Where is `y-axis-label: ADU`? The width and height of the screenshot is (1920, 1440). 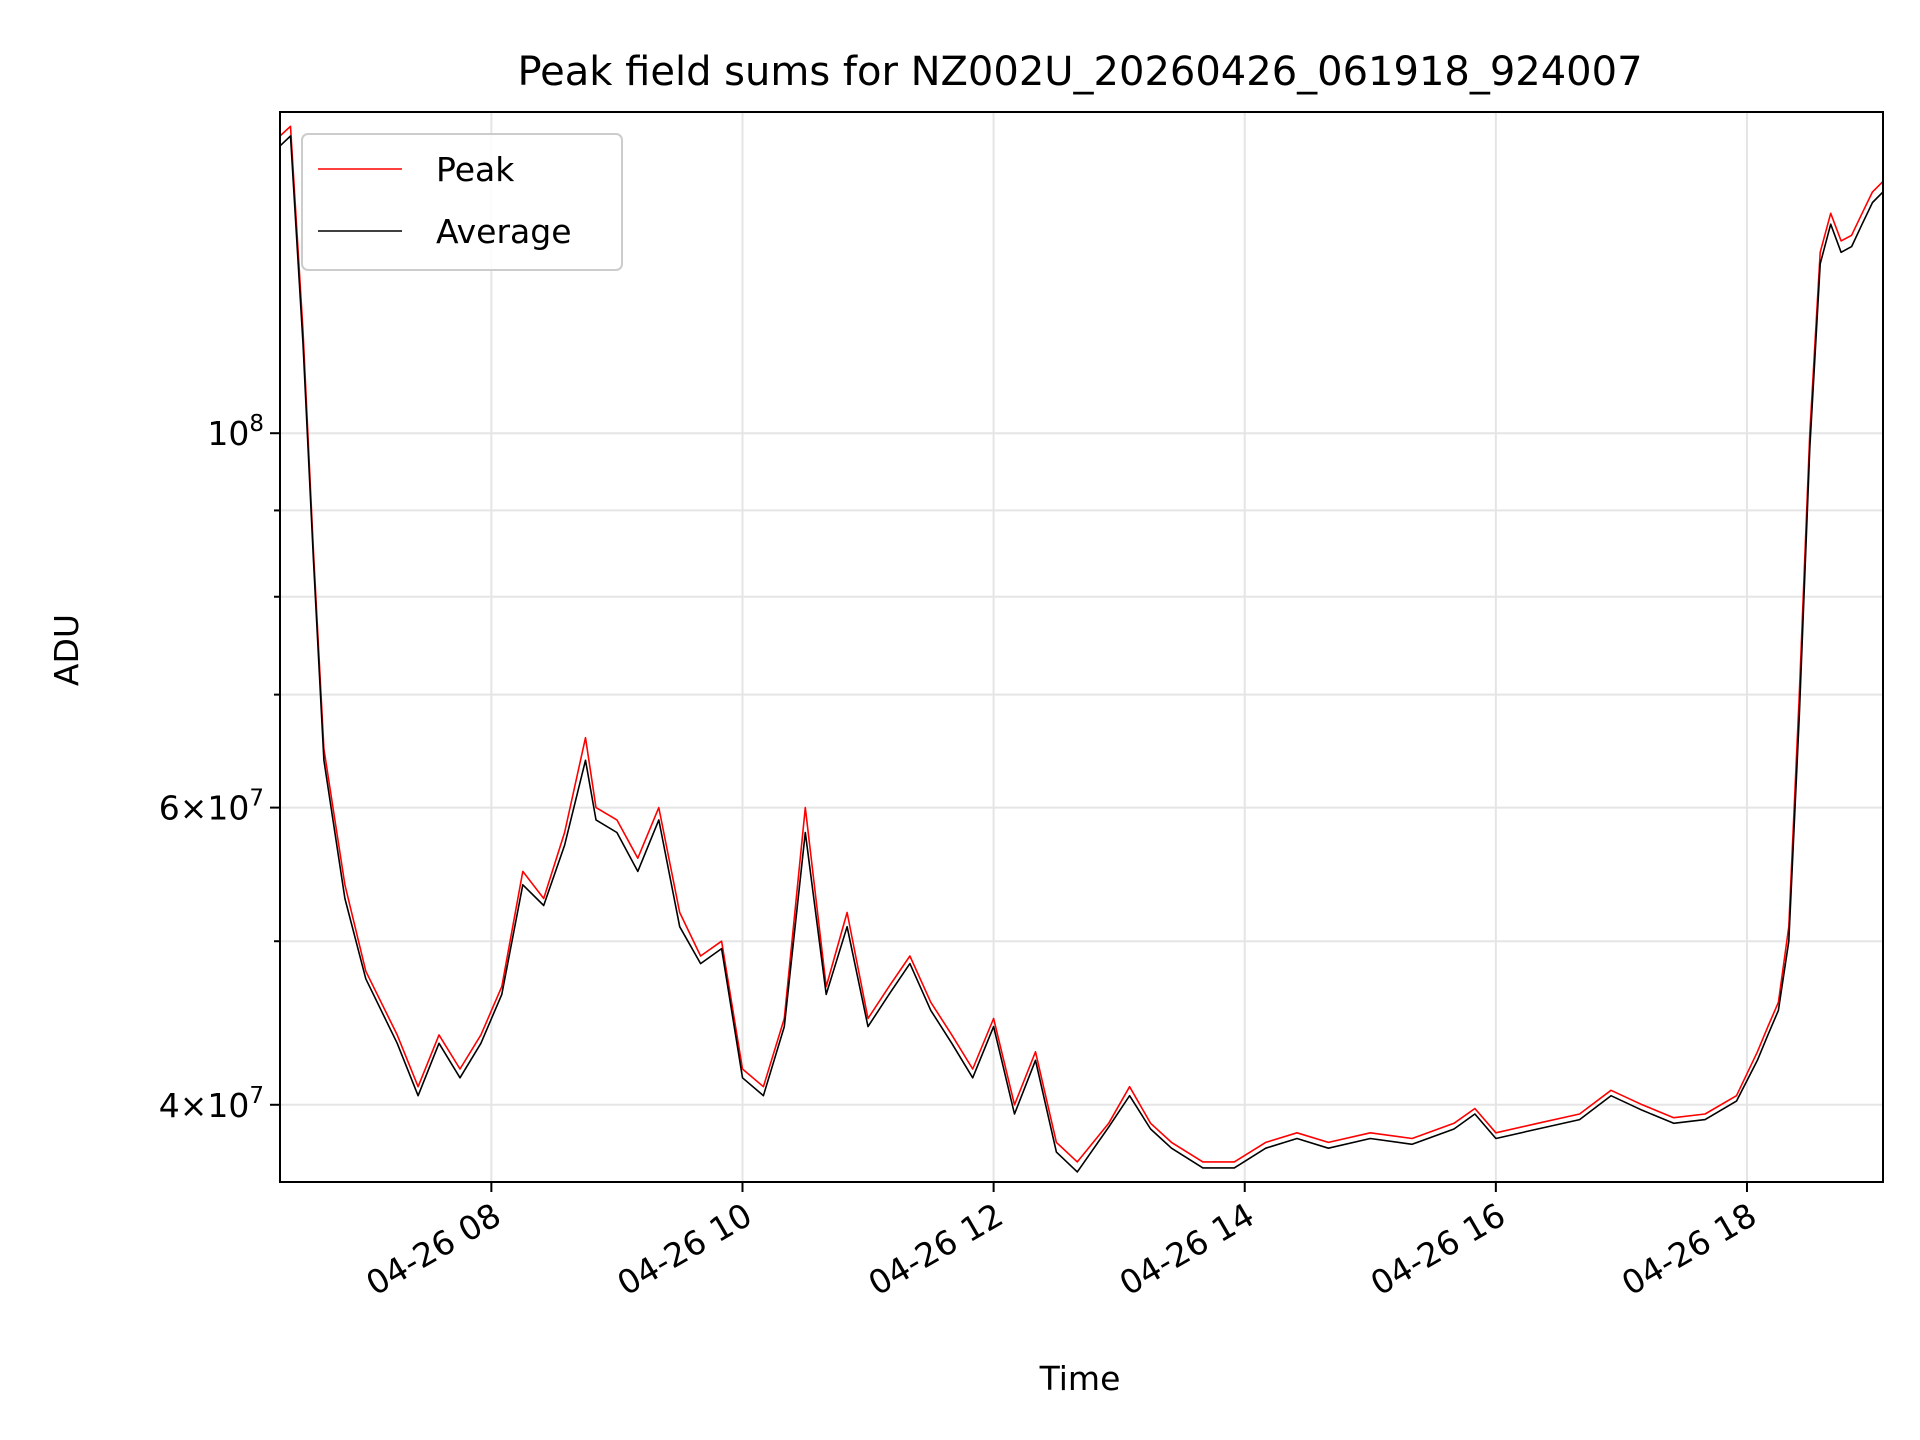 y-axis-label: ADU is located at coordinates (66, 650).